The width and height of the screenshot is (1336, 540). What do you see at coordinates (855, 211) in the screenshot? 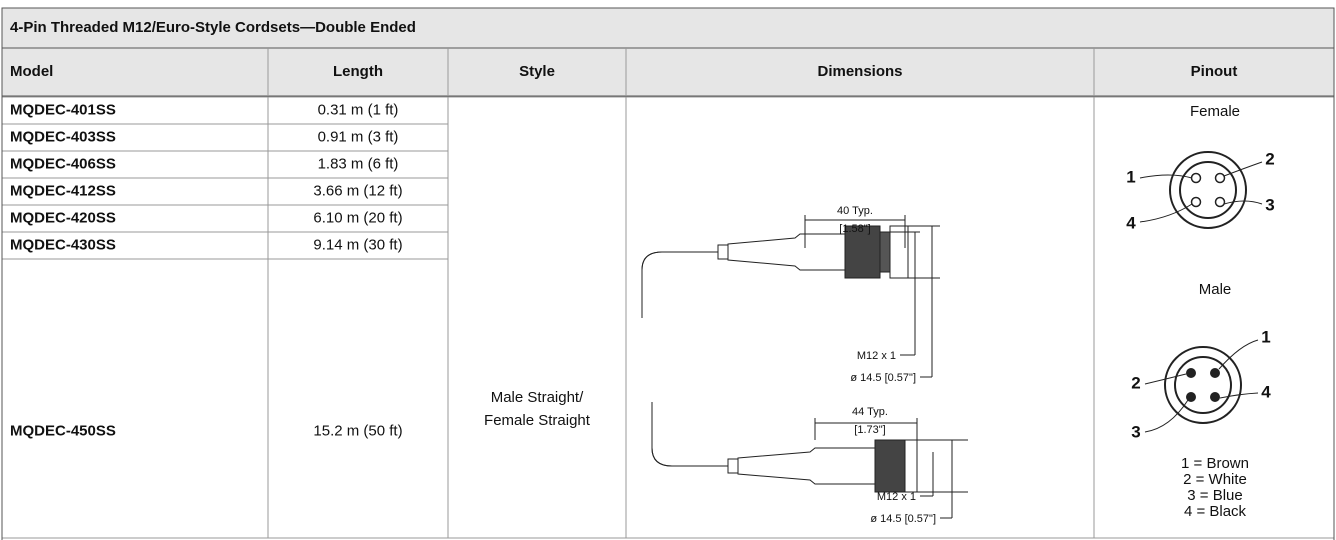
I see `dimension-label: 40 Typ.` at bounding box center [855, 211].